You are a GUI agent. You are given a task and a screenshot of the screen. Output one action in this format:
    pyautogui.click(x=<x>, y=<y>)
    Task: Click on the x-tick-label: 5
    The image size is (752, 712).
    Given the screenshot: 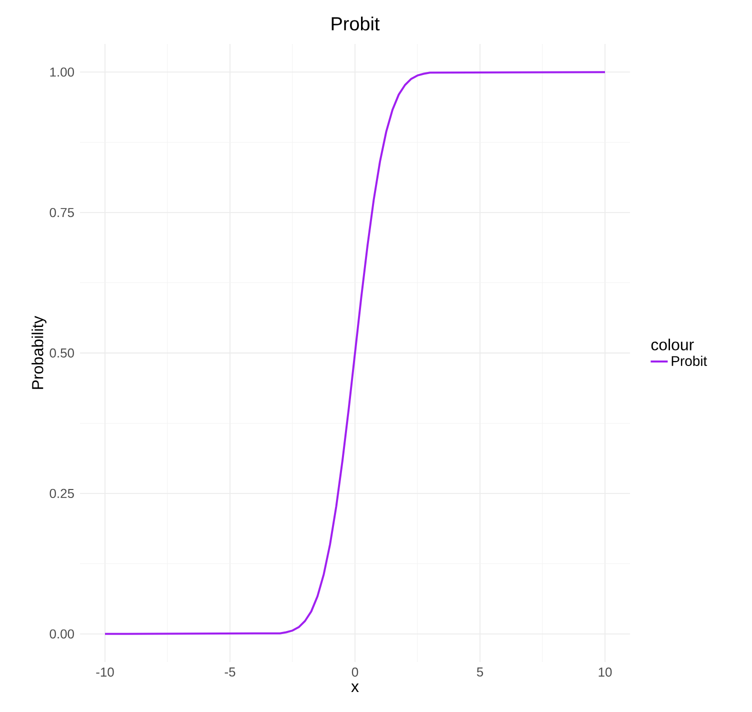 What is the action you would take?
    pyautogui.click(x=480, y=672)
    